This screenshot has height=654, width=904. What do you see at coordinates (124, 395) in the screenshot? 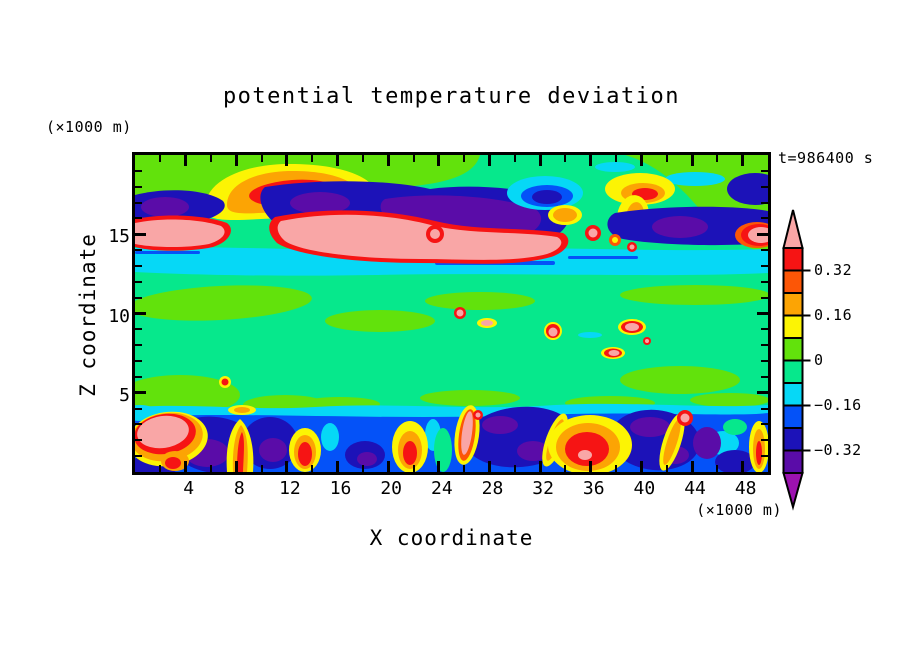
I see `y-tick-label: 5` at bounding box center [124, 395].